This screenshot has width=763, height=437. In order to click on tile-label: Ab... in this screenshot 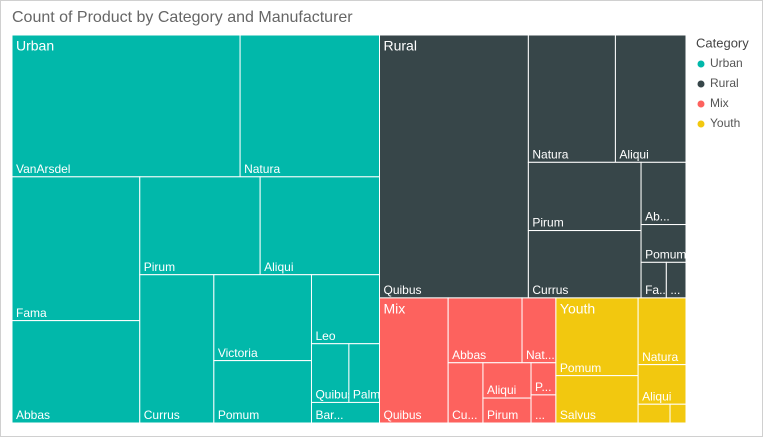, I will do `click(657, 217)`.